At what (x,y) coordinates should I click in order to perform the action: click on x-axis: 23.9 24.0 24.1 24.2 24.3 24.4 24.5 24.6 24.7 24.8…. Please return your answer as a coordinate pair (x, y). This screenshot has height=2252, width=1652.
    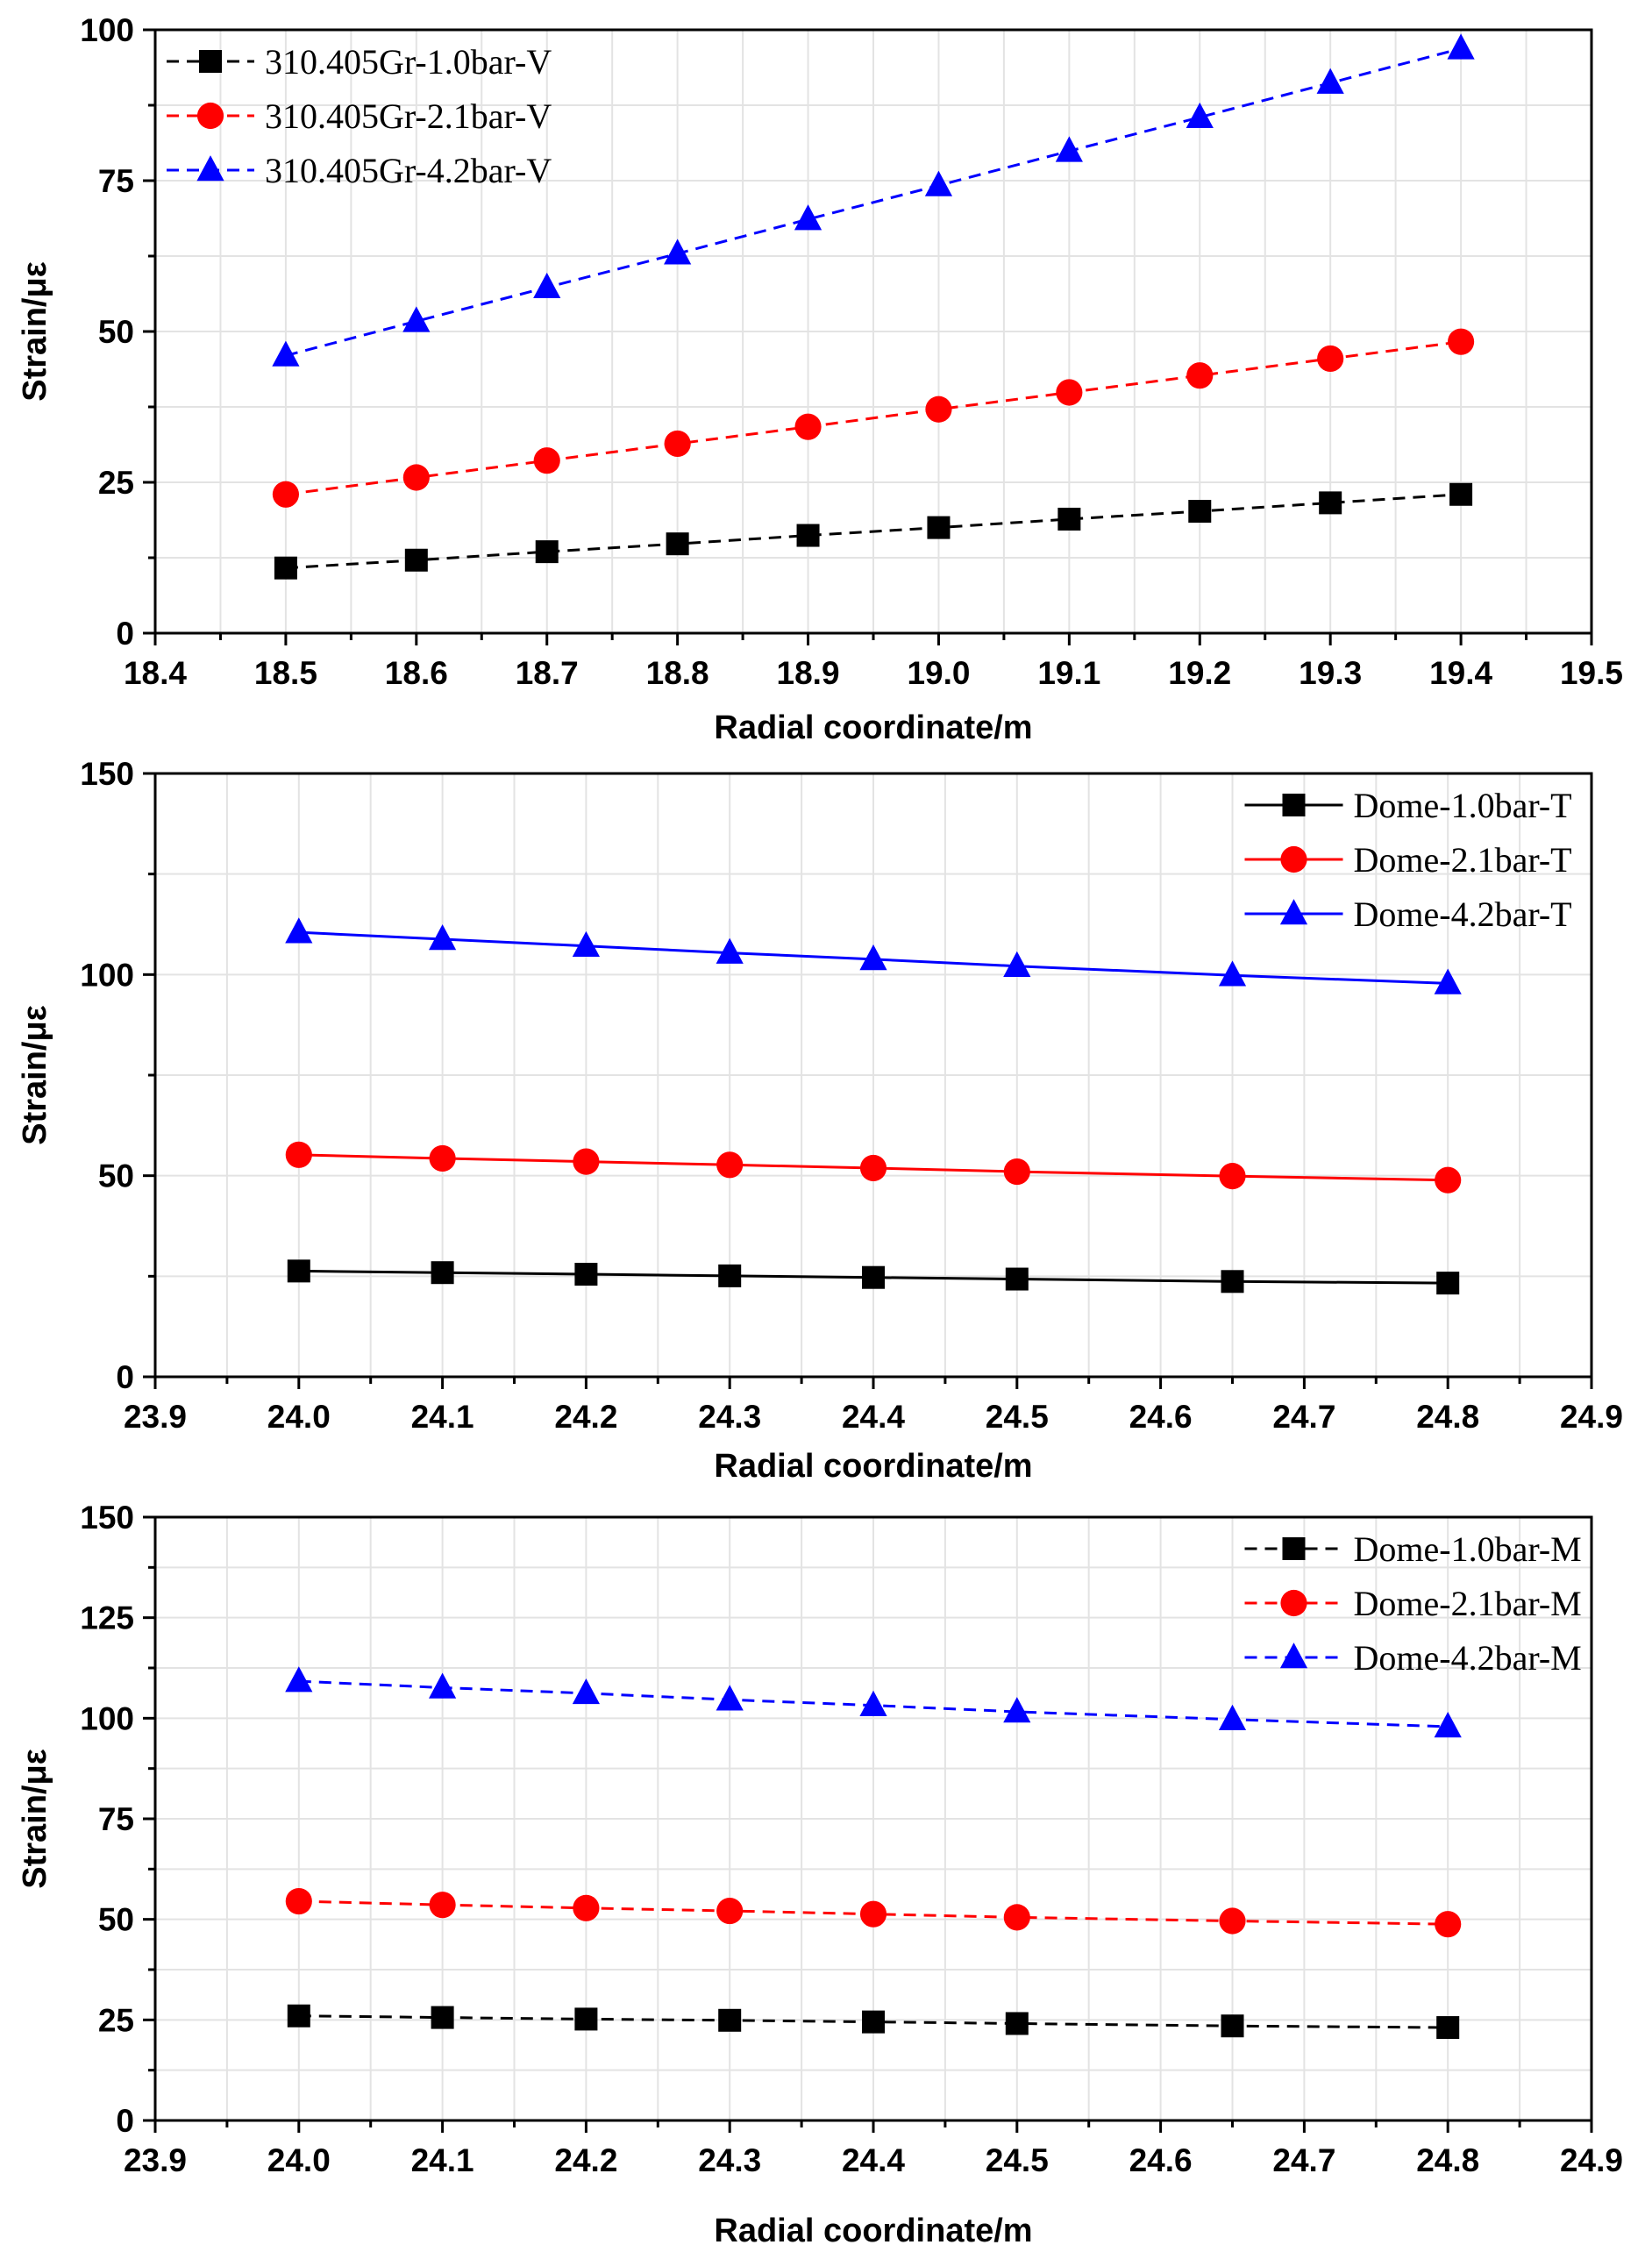
    Looking at the image, I should click on (873, 2149).